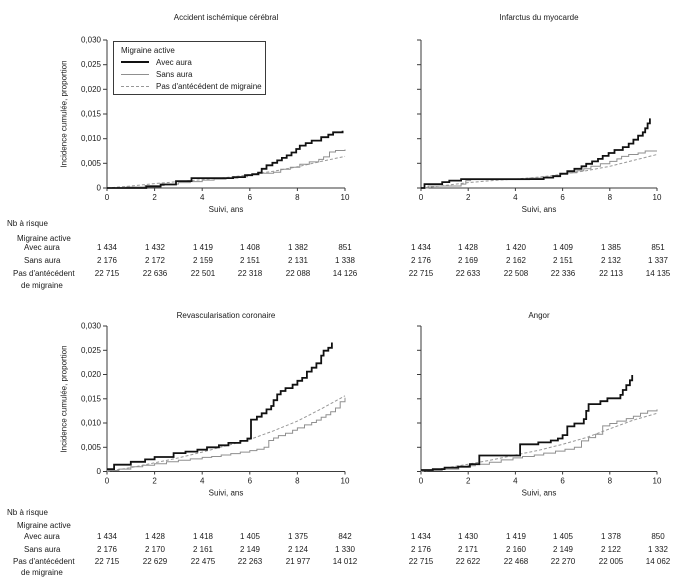 The image size is (675, 583). What do you see at coordinates (298, 536) in the screenshot?
I see `risk-value: 1 375` at bounding box center [298, 536].